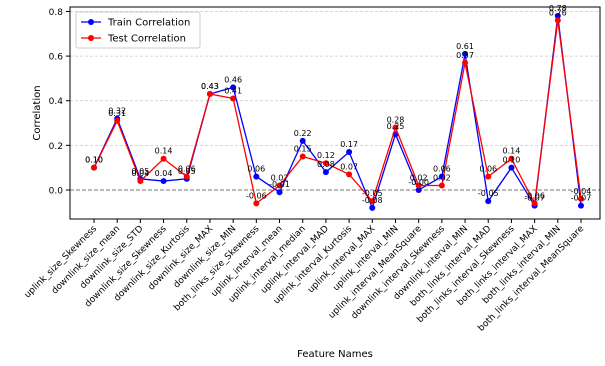 This screenshot has height=366, width=605. What do you see at coordinates (148, 23) in the screenshot?
I see `legend-label: Train Correlation` at bounding box center [148, 23].